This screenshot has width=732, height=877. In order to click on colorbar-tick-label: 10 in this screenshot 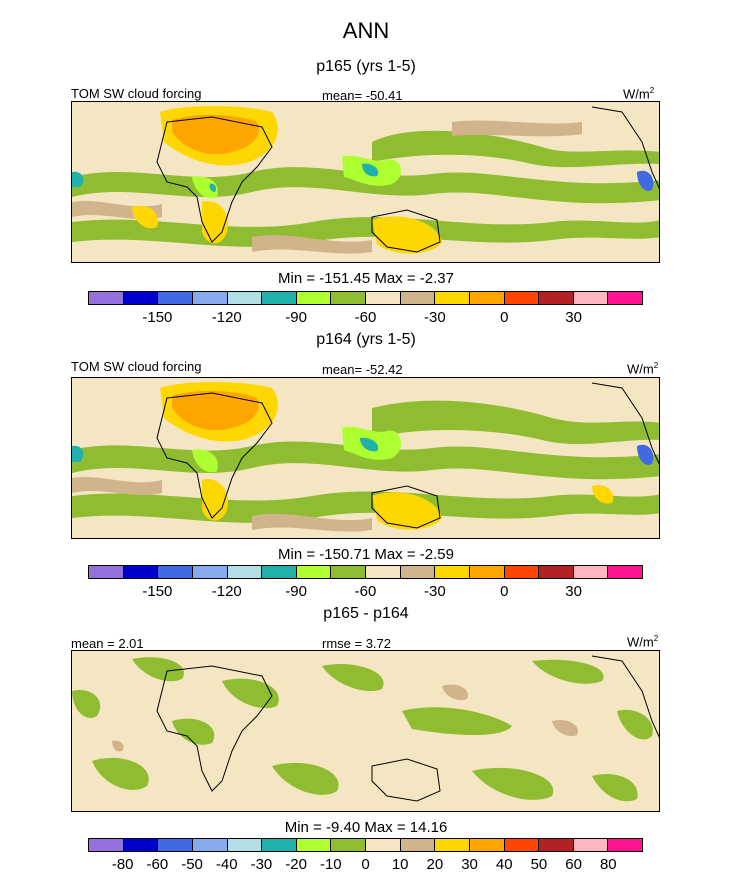, I will do `click(400, 864)`.